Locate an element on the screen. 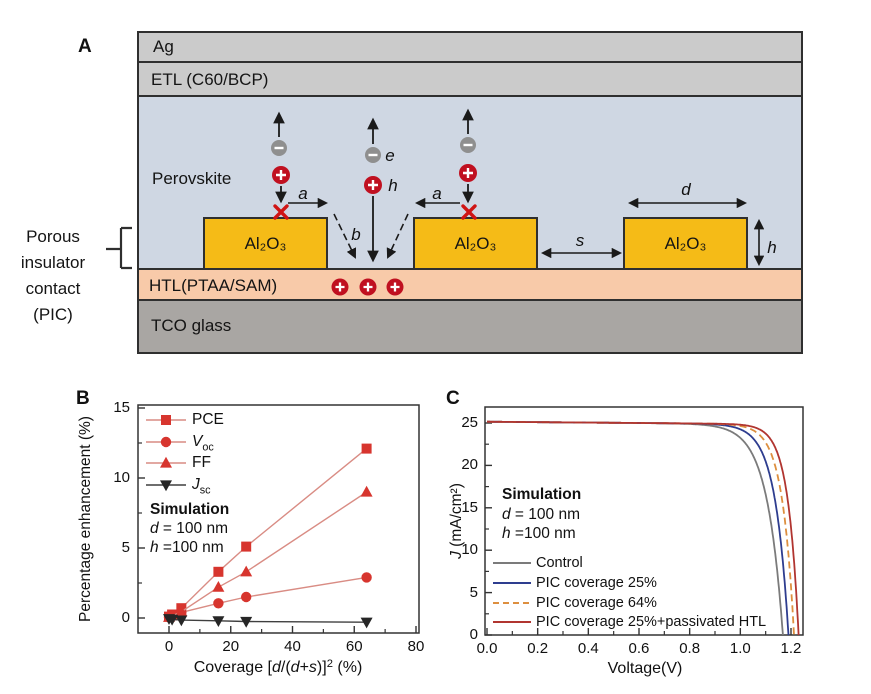 This screenshot has width=871, height=694. panel-b-annotation-line1: Simulation is located at coordinates (190, 509).